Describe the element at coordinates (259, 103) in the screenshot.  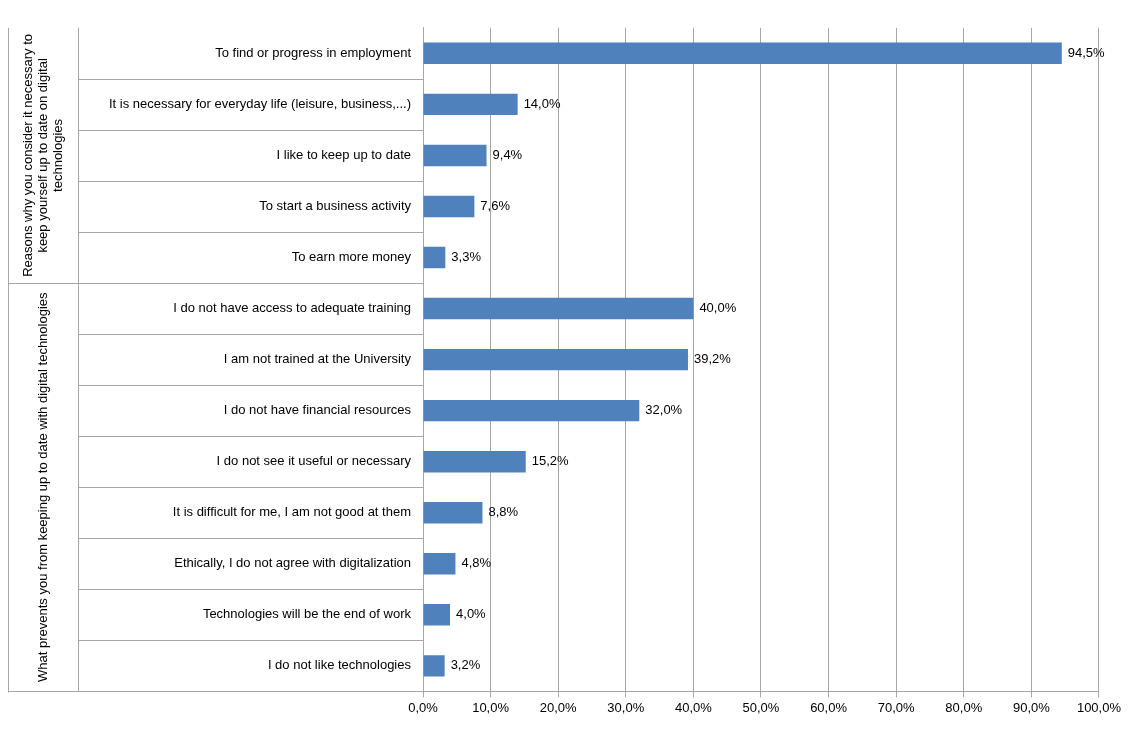
I see `y-tick-label: It is necessary for everyday life (leisure, business,...)` at that location.